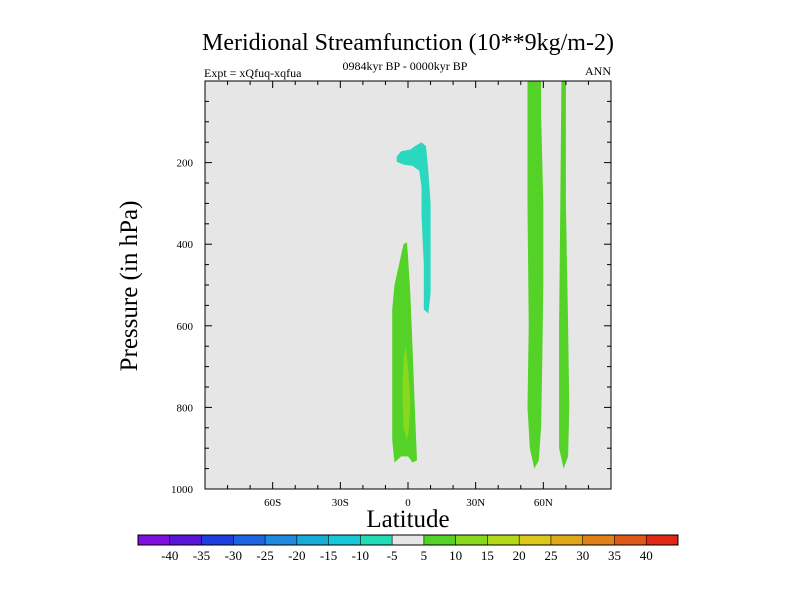 The width and height of the screenshot is (800, 600). Describe the element at coordinates (272, 503) in the screenshot. I see `x-tick-label: 60S` at that location.